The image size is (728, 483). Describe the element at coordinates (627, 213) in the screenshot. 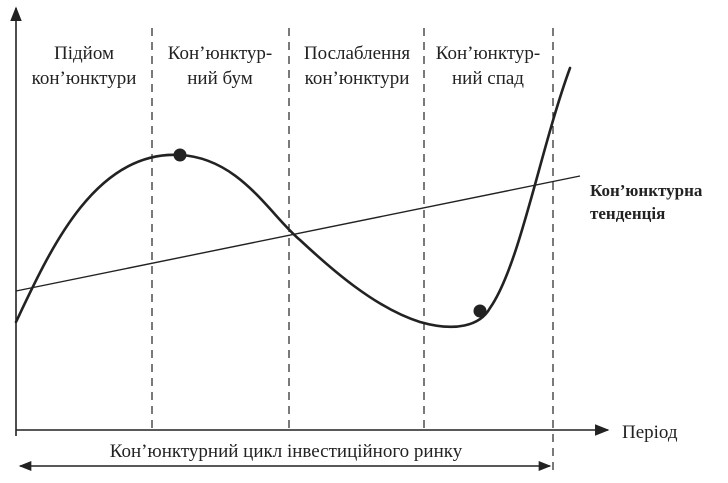

I see `trend-label-line2: тенденція` at that location.